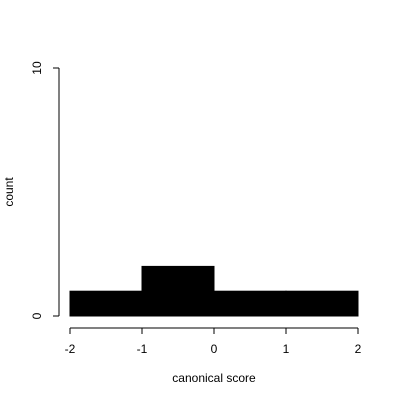 The image size is (400, 400). I want to click on x-axis-title: canonical score, so click(214, 378).